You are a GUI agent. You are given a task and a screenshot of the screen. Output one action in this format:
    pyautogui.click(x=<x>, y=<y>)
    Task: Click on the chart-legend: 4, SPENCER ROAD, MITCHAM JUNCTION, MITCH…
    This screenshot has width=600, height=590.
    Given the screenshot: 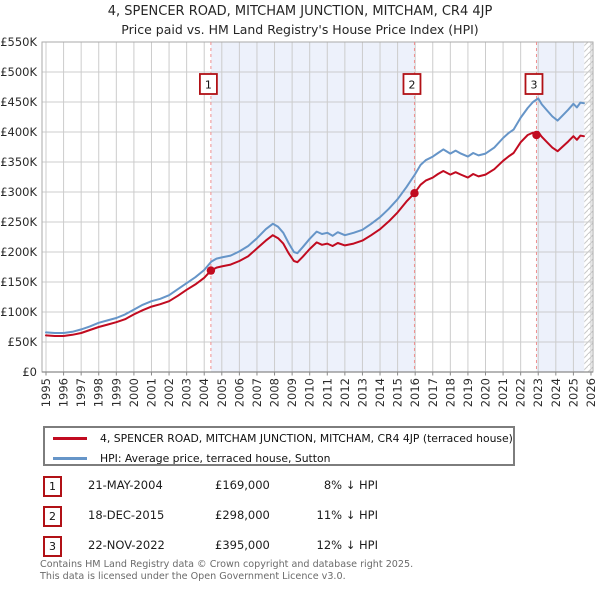 What is the action you would take?
    pyautogui.click(x=279, y=446)
    